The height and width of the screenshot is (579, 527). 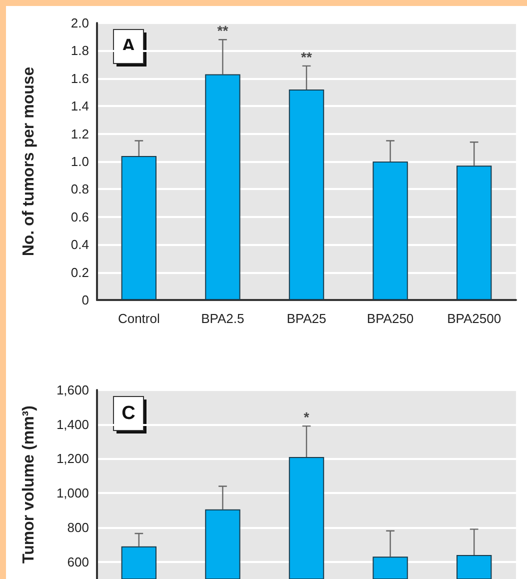 What do you see at coordinates (78, 527) in the screenshot?
I see `y-tick-label: 800` at bounding box center [78, 527].